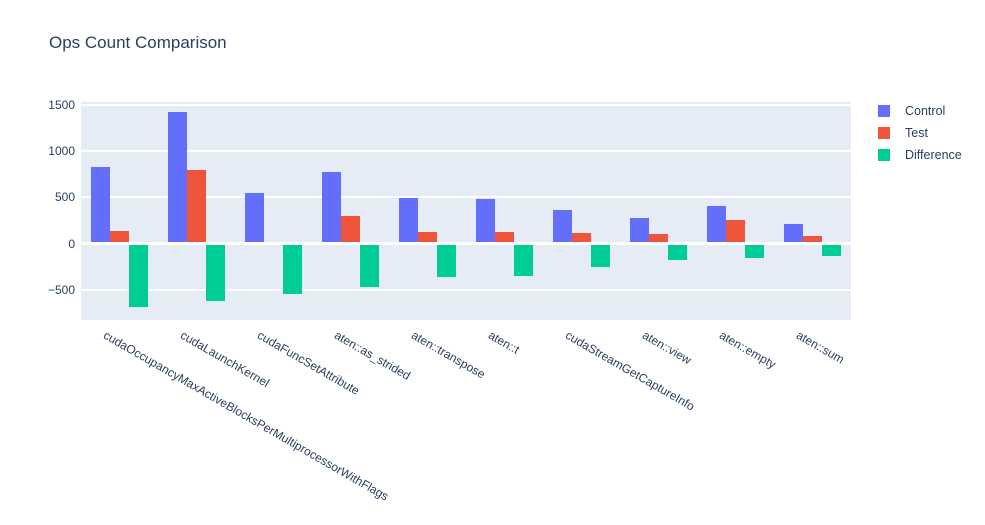  What do you see at coordinates (71, 243) in the screenshot?
I see `y-axis-tick-label: 0` at bounding box center [71, 243].